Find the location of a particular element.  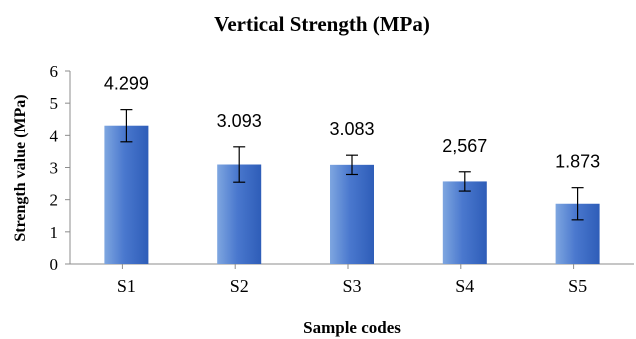

data-label: 1.873 is located at coordinates (577, 162).